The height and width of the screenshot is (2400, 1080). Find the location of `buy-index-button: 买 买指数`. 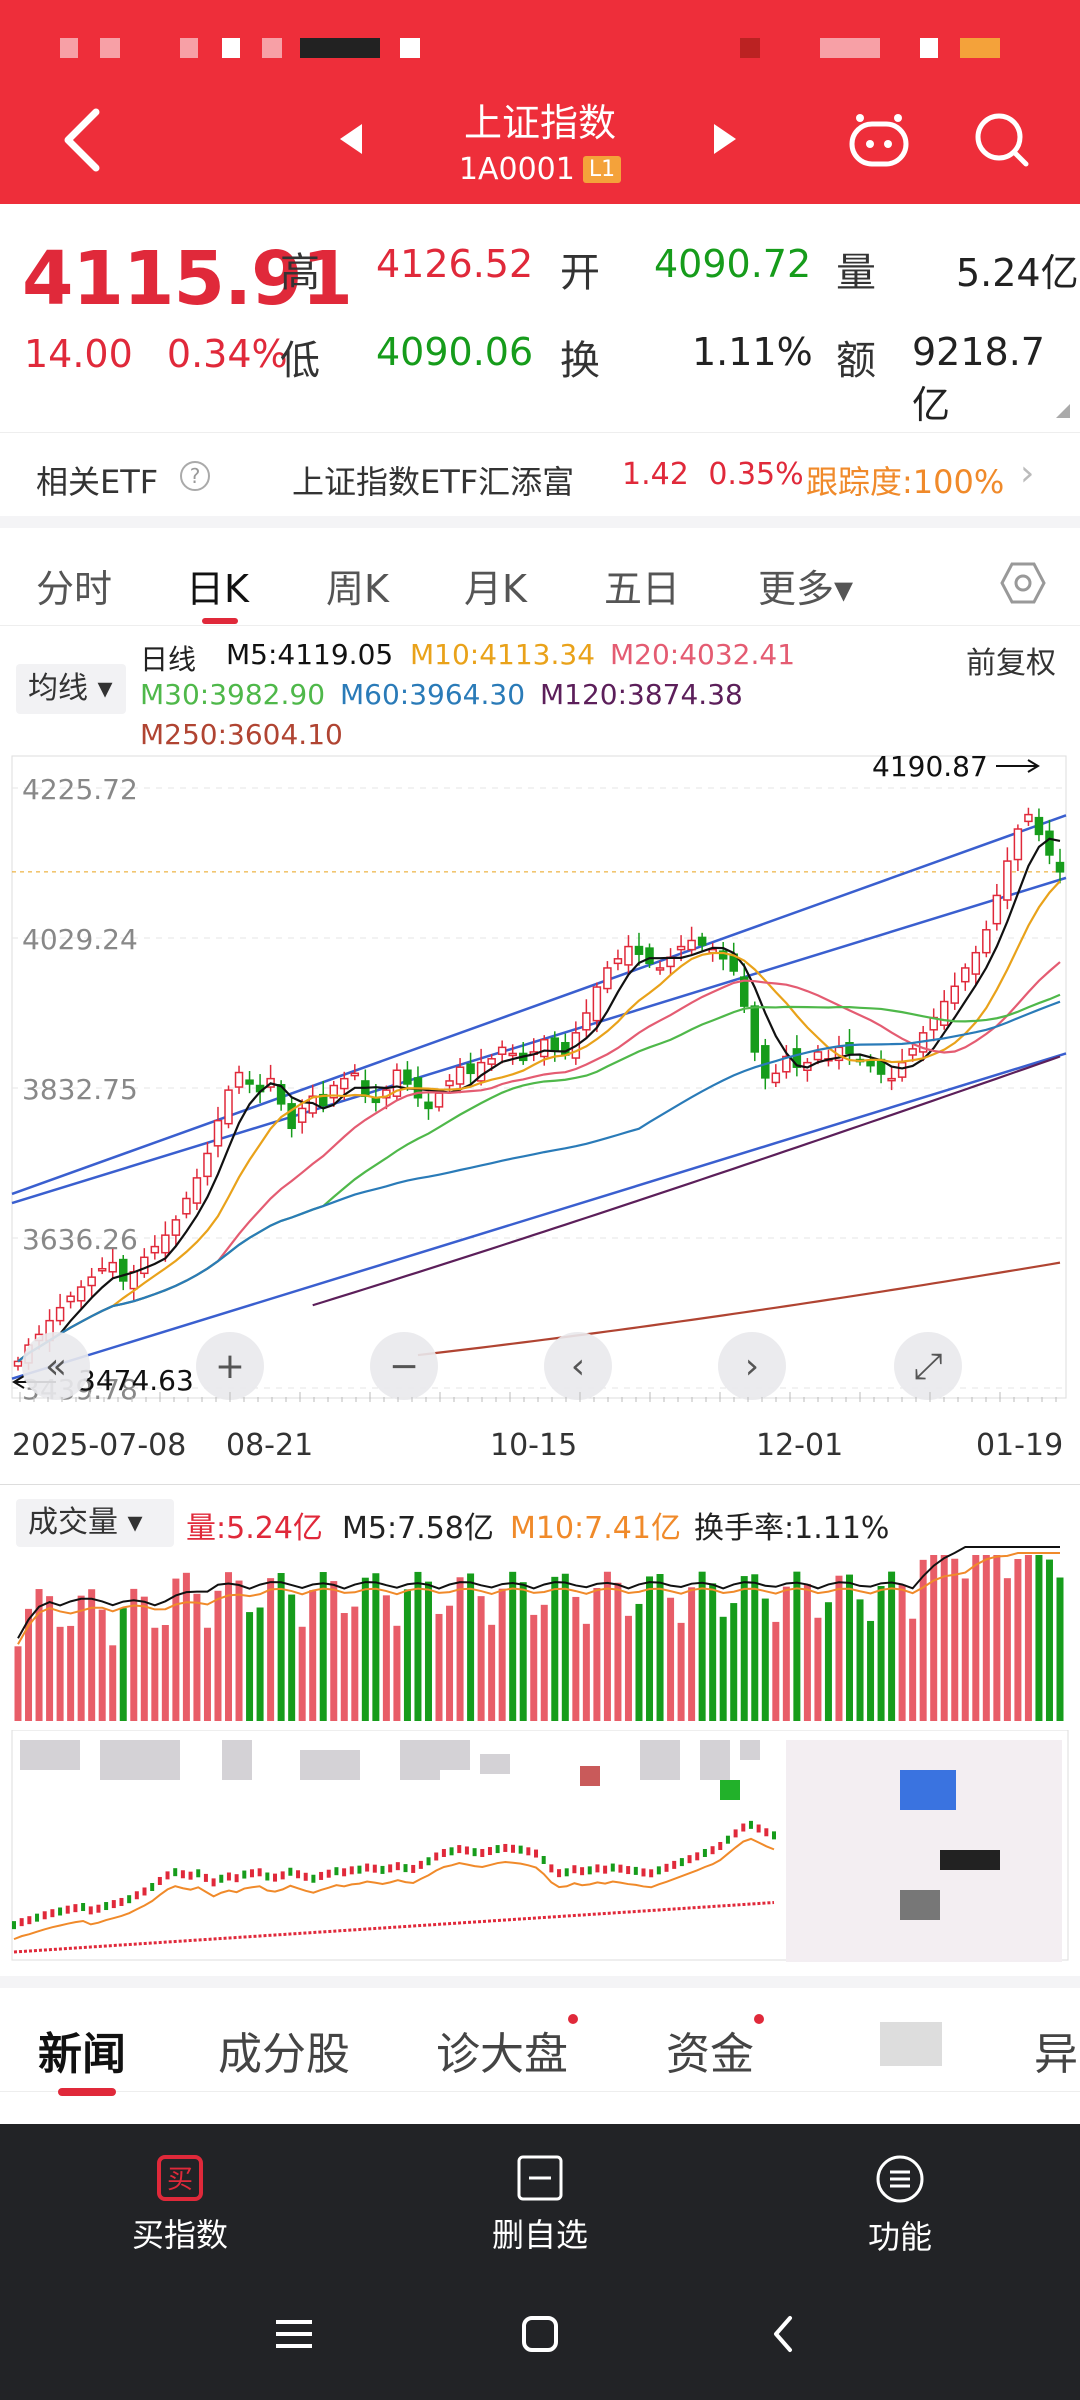

buy-index-button: 买 买指数 is located at coordinates (180, 2205).